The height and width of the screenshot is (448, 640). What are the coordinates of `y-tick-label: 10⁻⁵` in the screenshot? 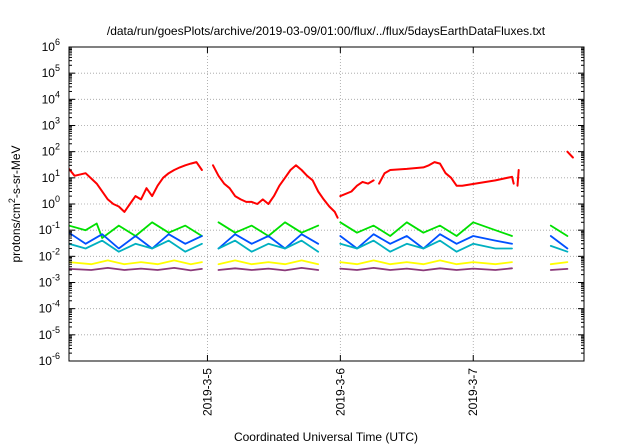 It's located at (49, 333).